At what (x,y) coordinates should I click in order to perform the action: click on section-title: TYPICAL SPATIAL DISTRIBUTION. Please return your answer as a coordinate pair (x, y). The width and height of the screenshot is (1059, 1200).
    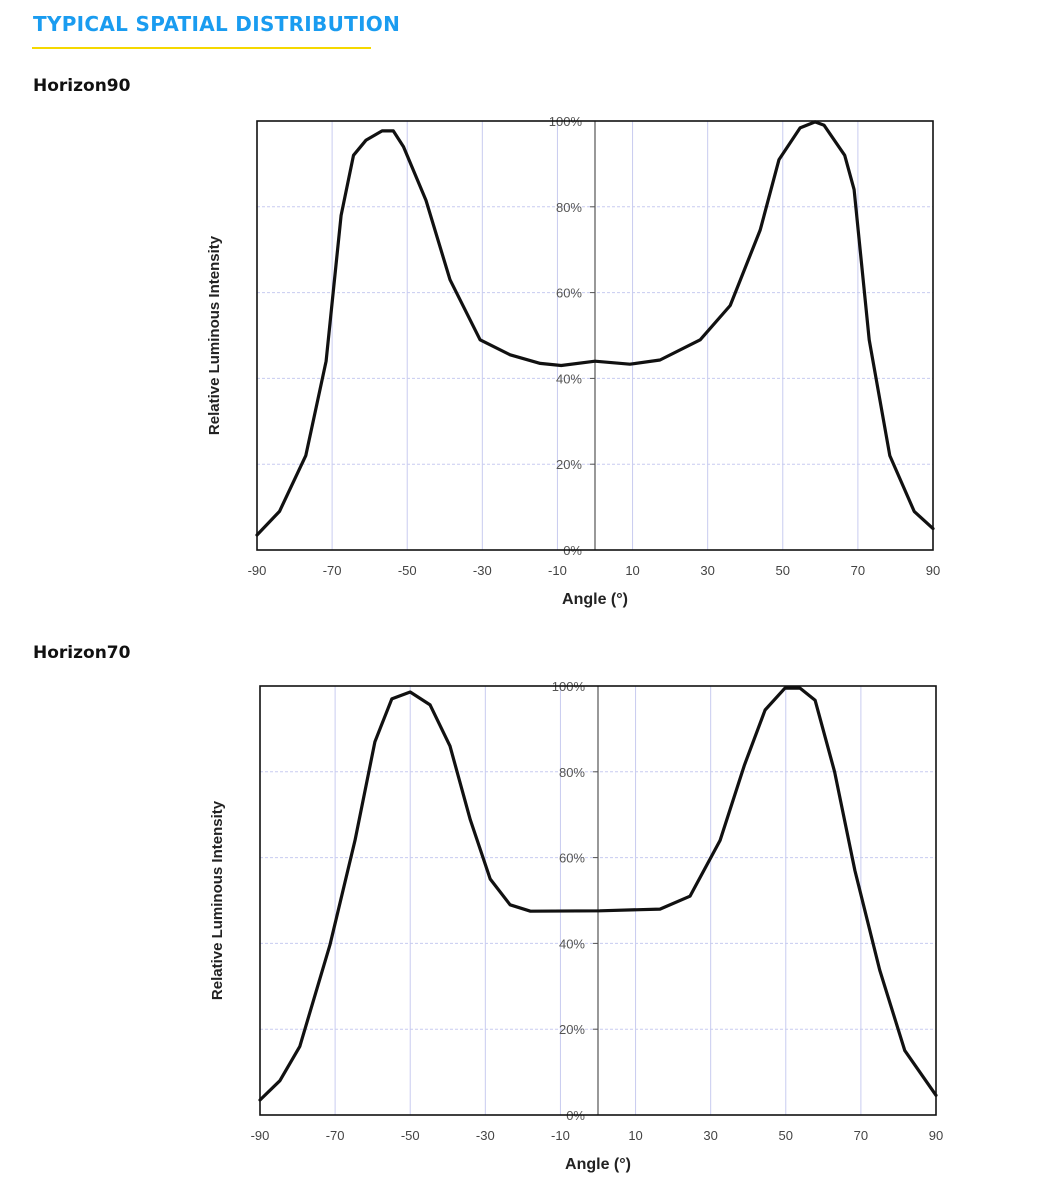
    Looking at the image, I should click on (217, 24).